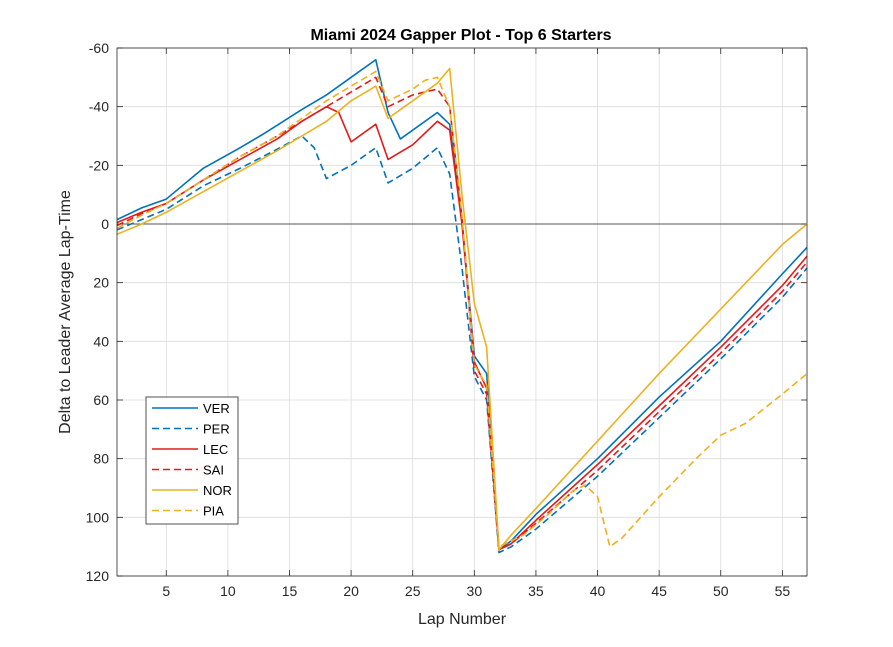 Image resolution: width=893 pixels, height=647 pixels. Describe the element at coordinates (65, 312) in the screenshot. I see `y-axis-label: Delta to Leader Average Lap-Time` at that location.